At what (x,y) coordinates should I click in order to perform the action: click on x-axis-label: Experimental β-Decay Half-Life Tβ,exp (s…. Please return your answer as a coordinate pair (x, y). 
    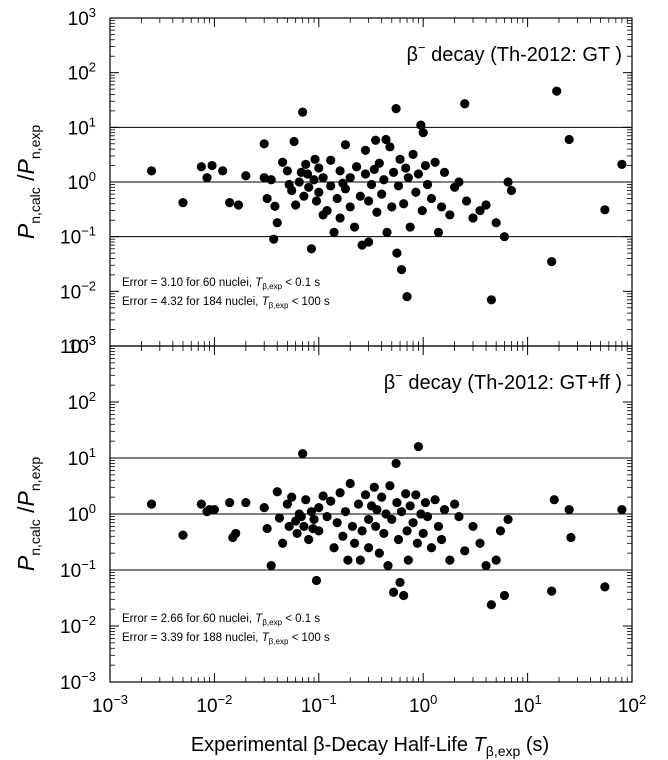
    Looking at the image, I should click on (370, 746).